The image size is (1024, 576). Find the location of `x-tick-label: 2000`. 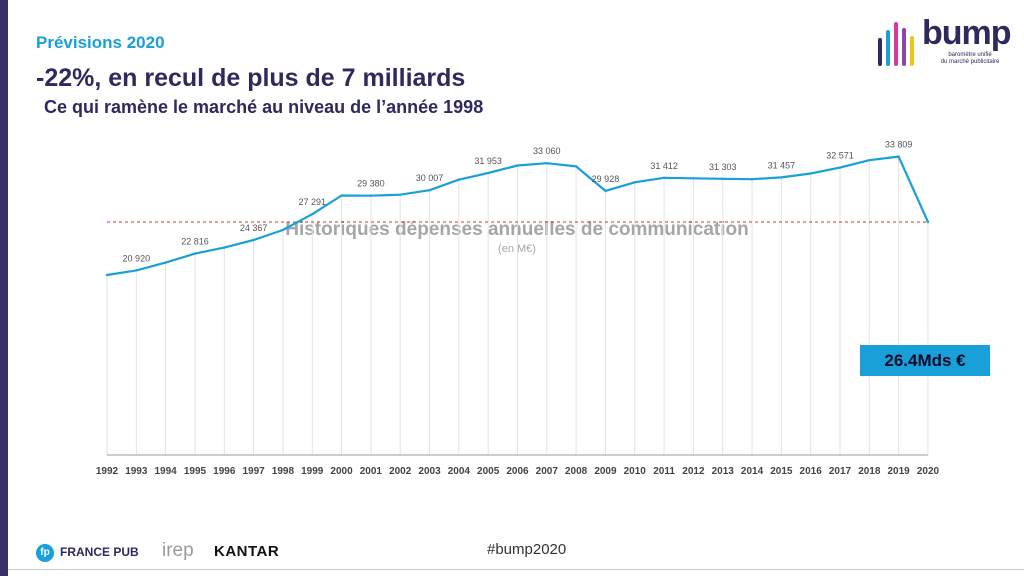

x-tick-label: 2000 is located at coordinates (341, 471).